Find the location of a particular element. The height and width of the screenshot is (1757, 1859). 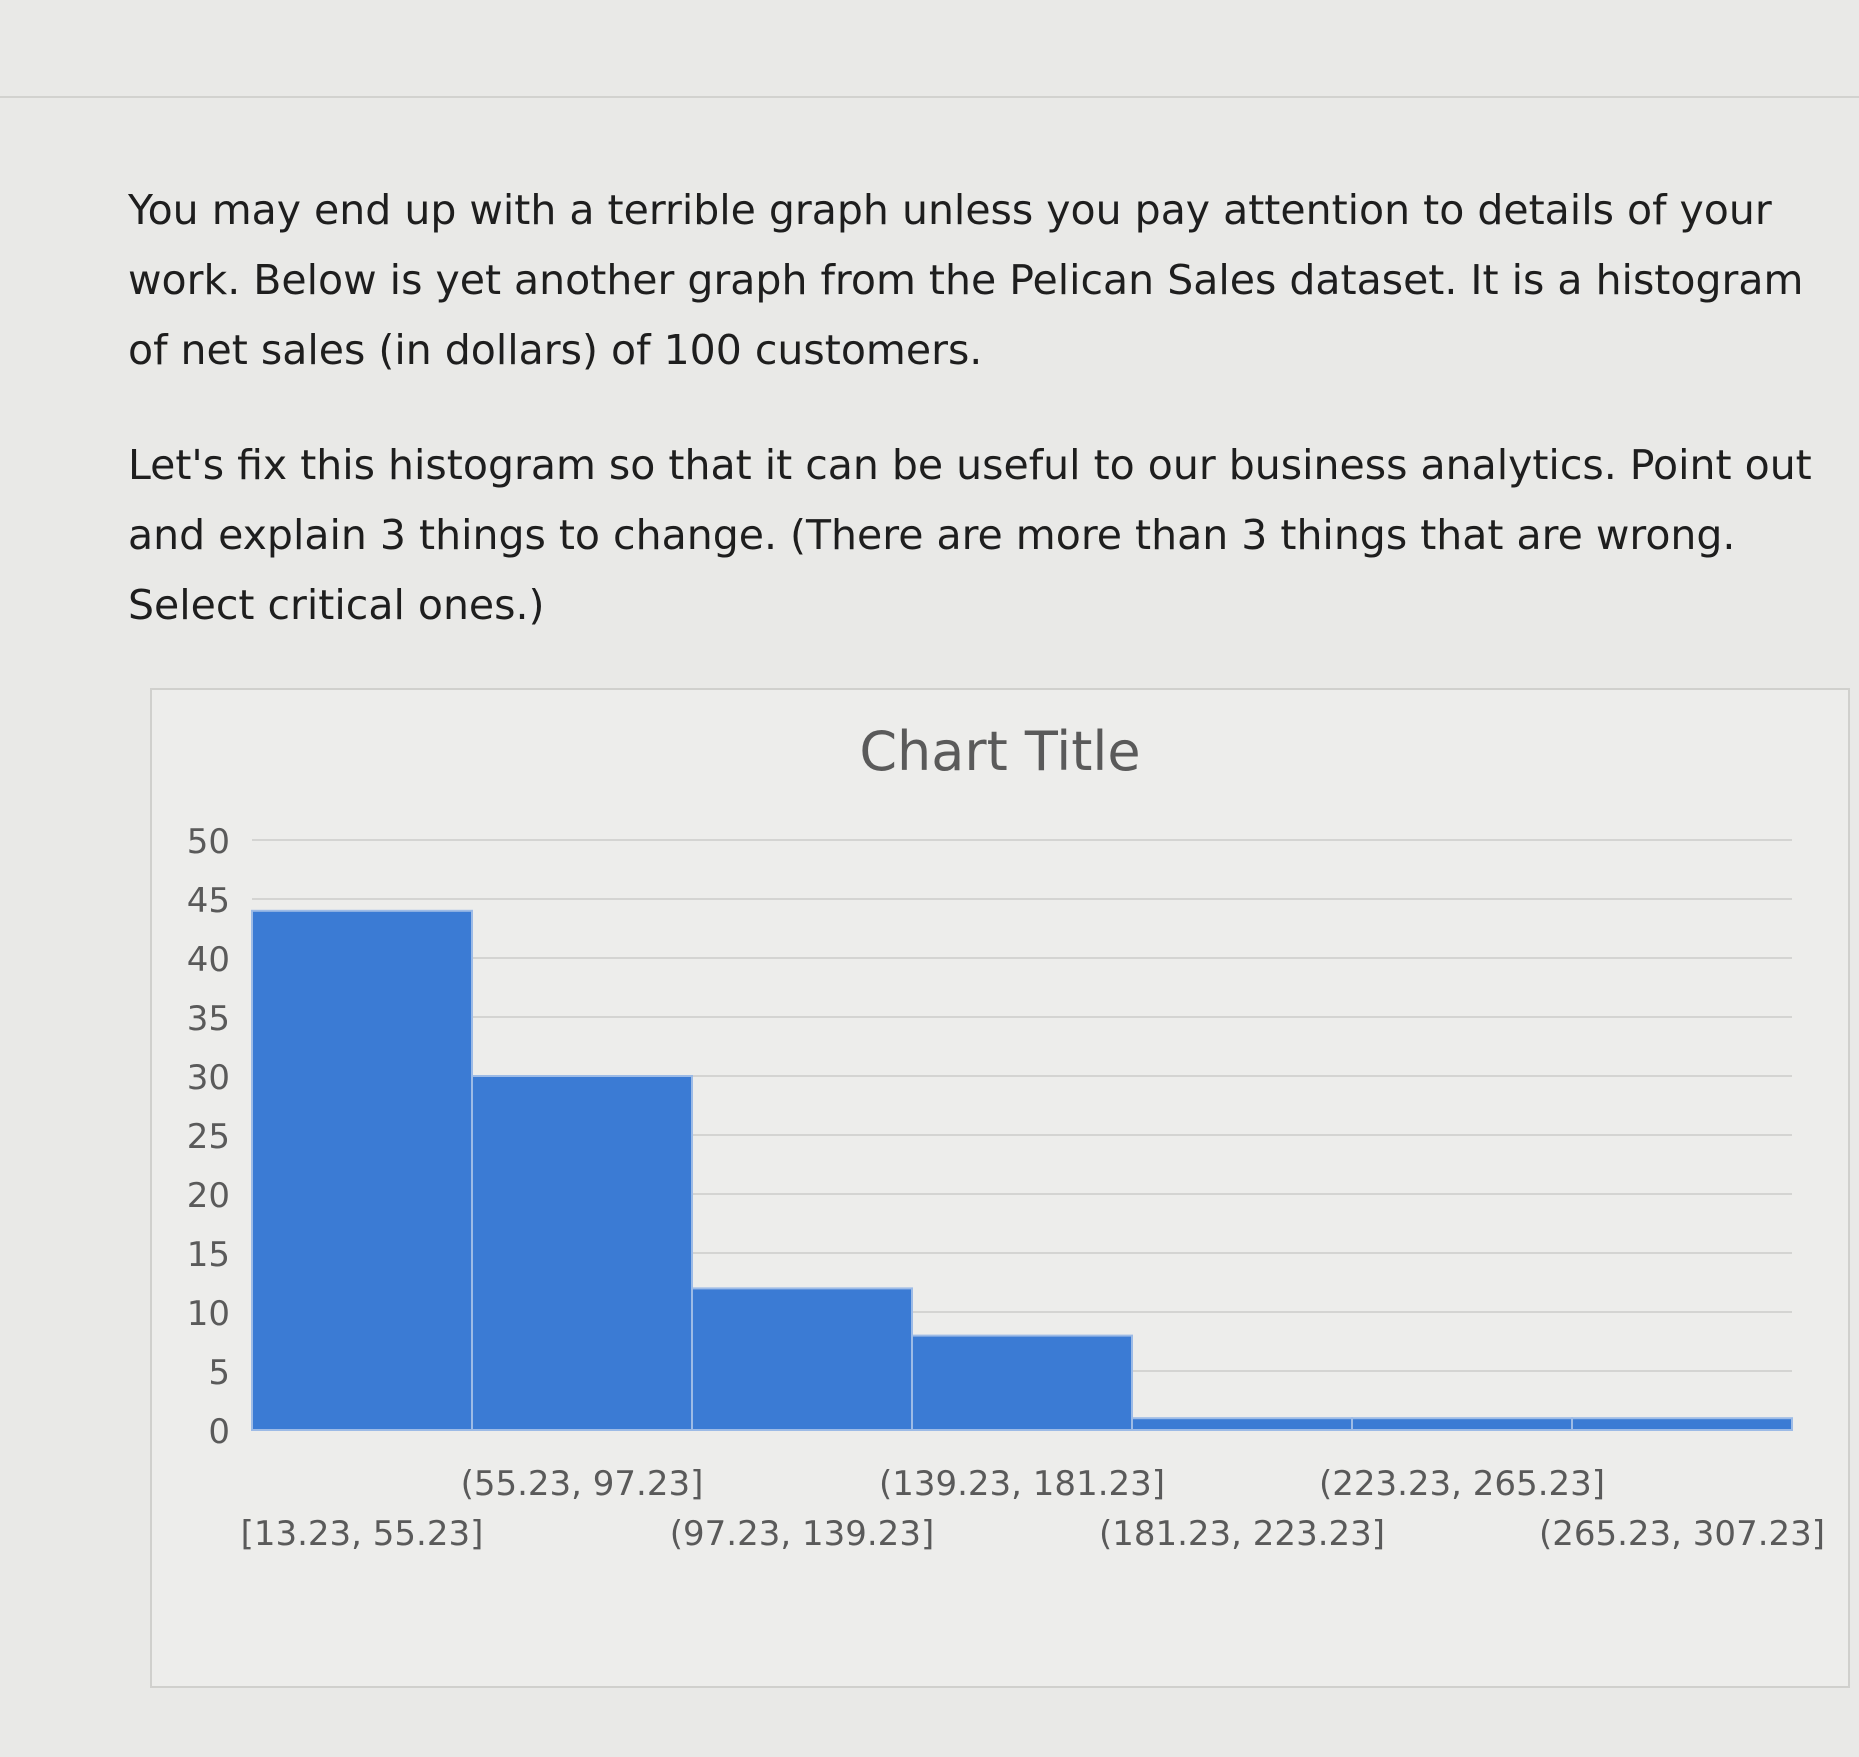

chart-title: Chart Title is located at coordinates (1000, 751).